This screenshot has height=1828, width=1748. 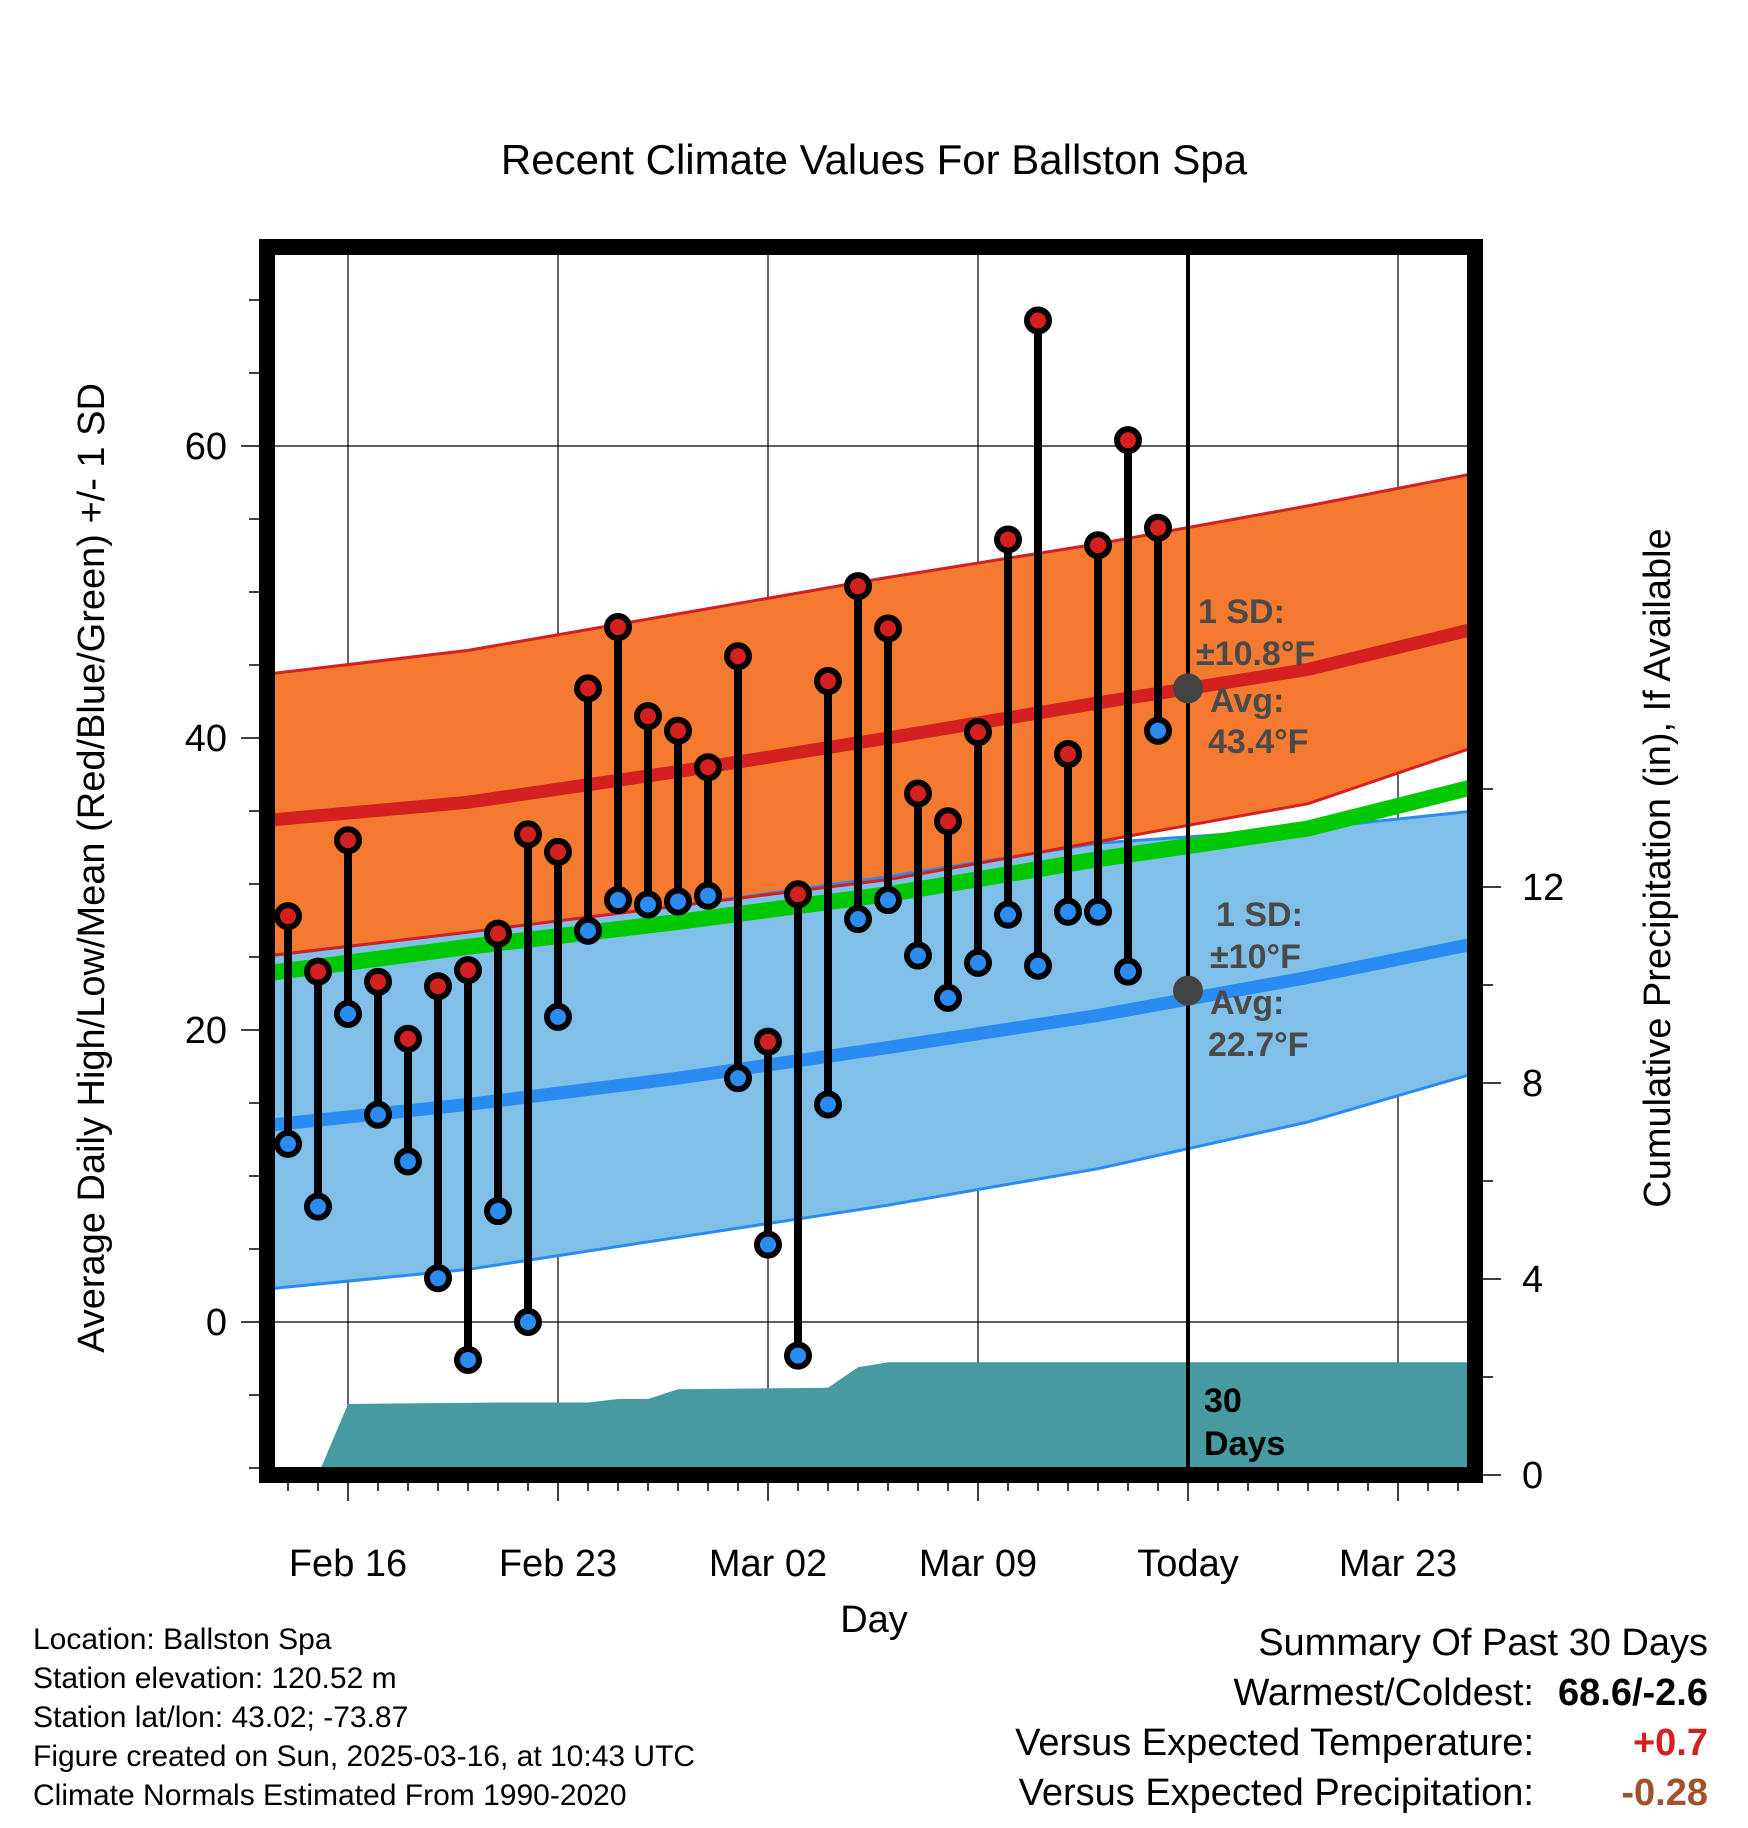 What do you see at coordinates (1383, 1693) in the screenshot?
I see `warmest-label: Warmest/Coldest:` at bounding box center [1383, 1693].